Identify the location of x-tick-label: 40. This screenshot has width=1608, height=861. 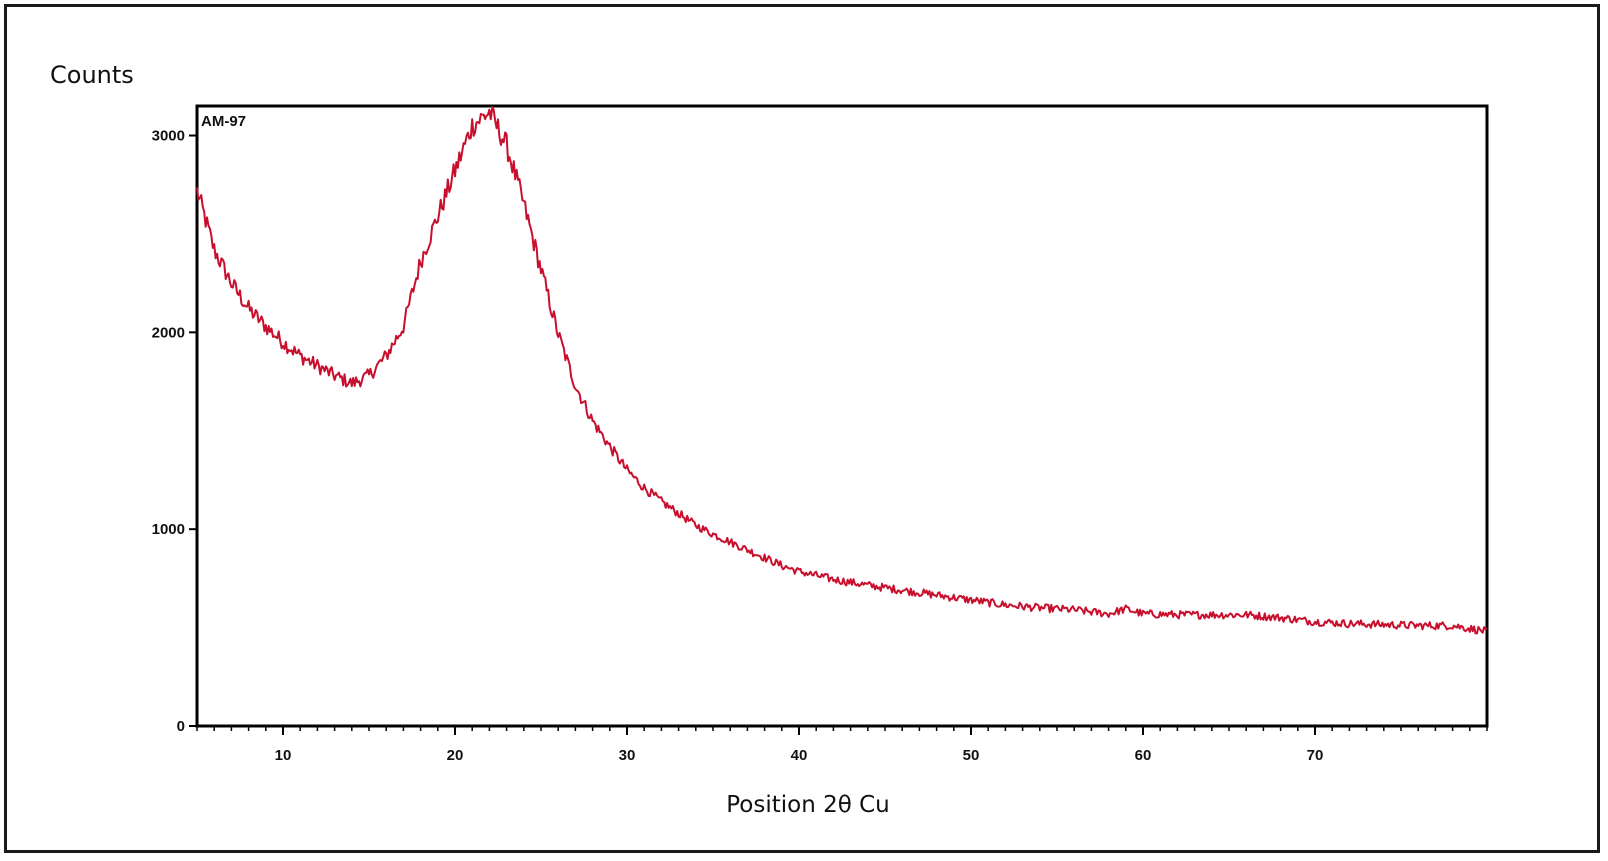
(799, 755).